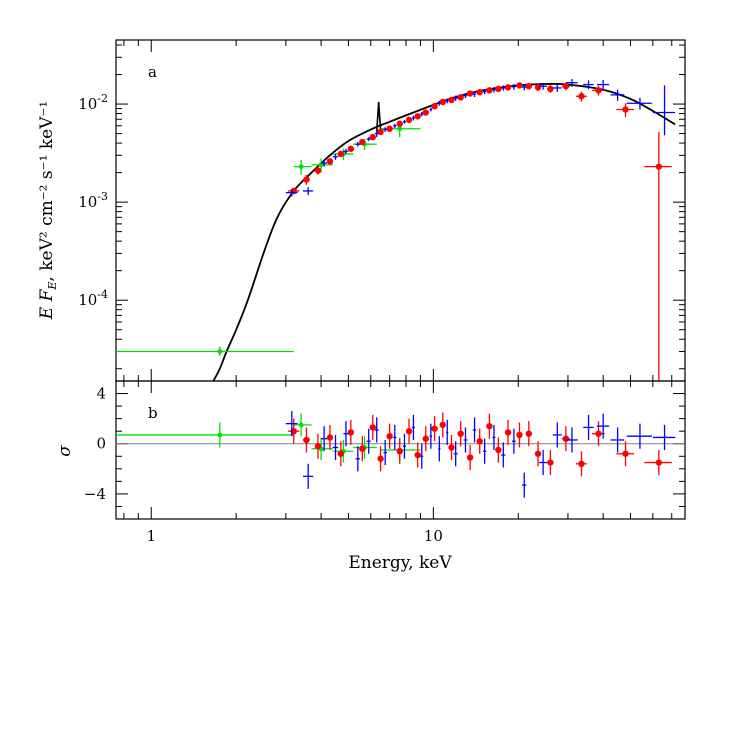 The height and width of the screenshot is (747, 747). I want to click on residuals-y-tick-label: −4, so click(95, 494).